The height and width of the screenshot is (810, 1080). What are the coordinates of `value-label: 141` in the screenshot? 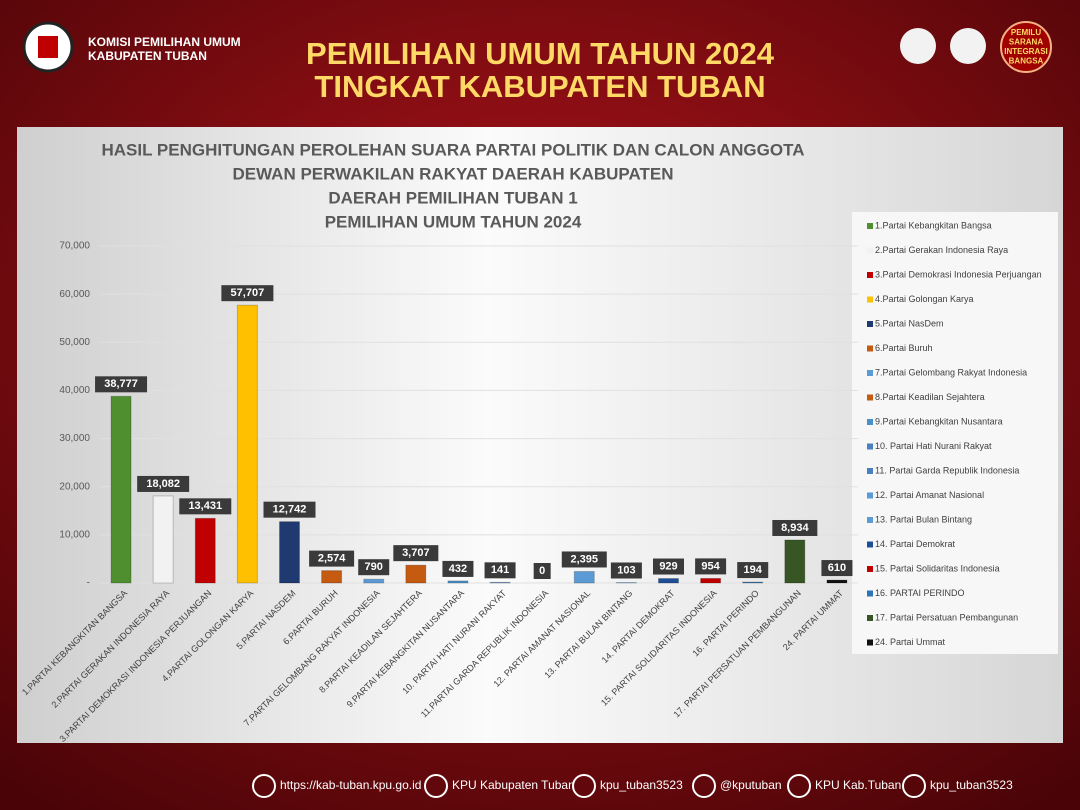 It's located at (500, 570).